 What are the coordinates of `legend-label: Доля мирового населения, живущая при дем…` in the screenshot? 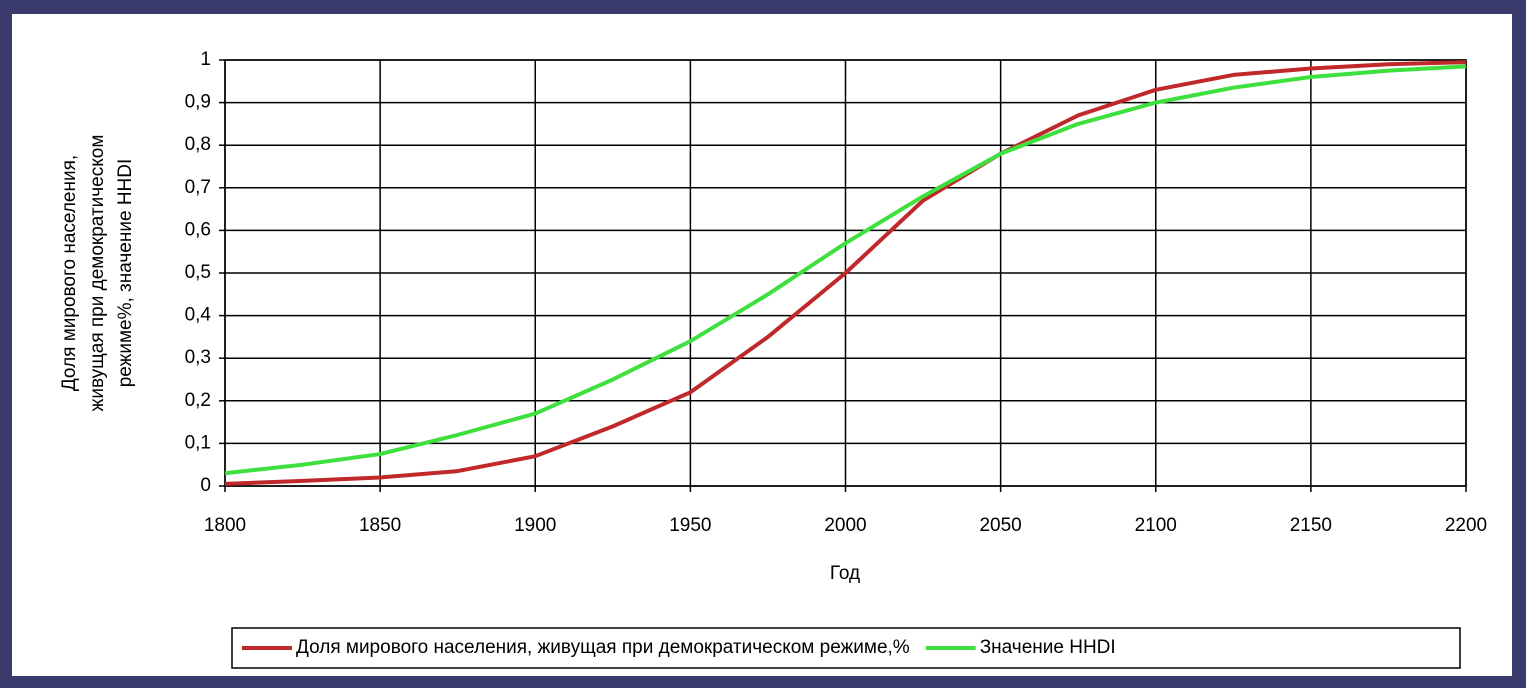 It's located at (603, 647).